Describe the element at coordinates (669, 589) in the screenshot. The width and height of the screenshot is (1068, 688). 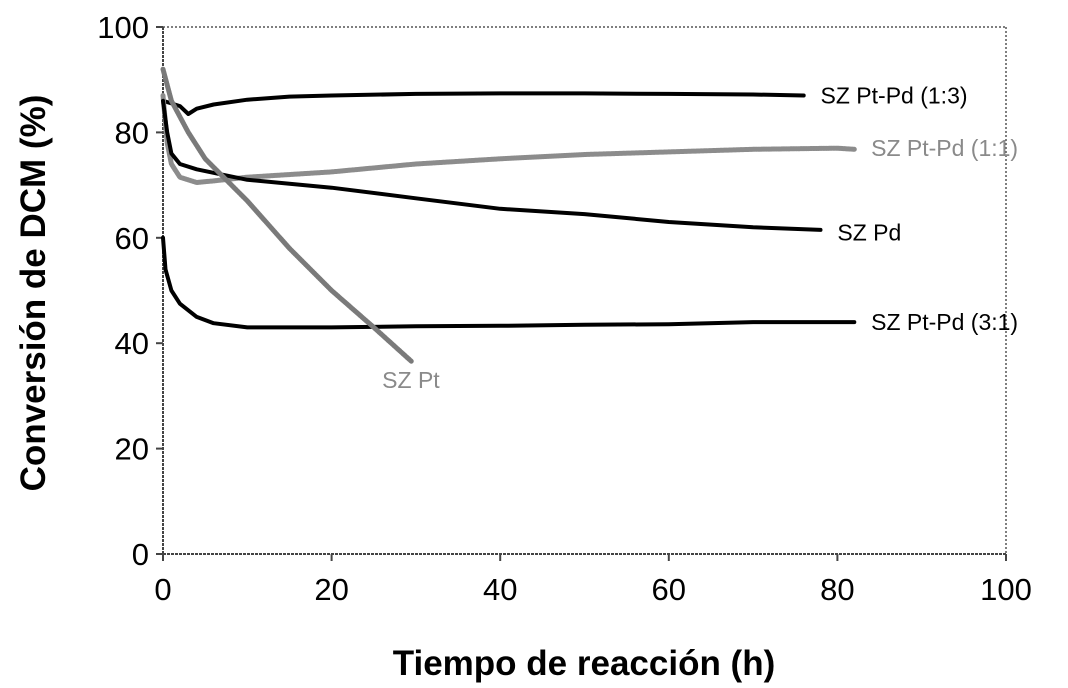
I see `x-tick-label: 60` at that location.